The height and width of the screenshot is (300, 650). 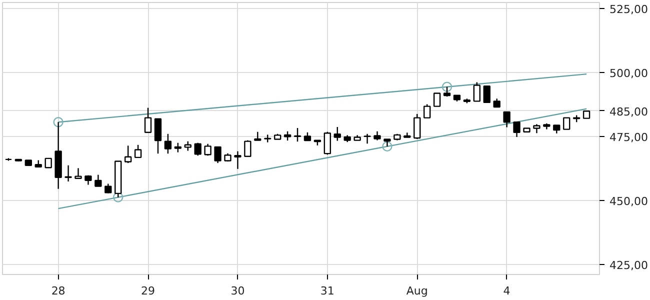 What do you see at coordinates (148, 291) in the screenshot?
I see `x-tick-label: 29` at bounding box center [148, 291].